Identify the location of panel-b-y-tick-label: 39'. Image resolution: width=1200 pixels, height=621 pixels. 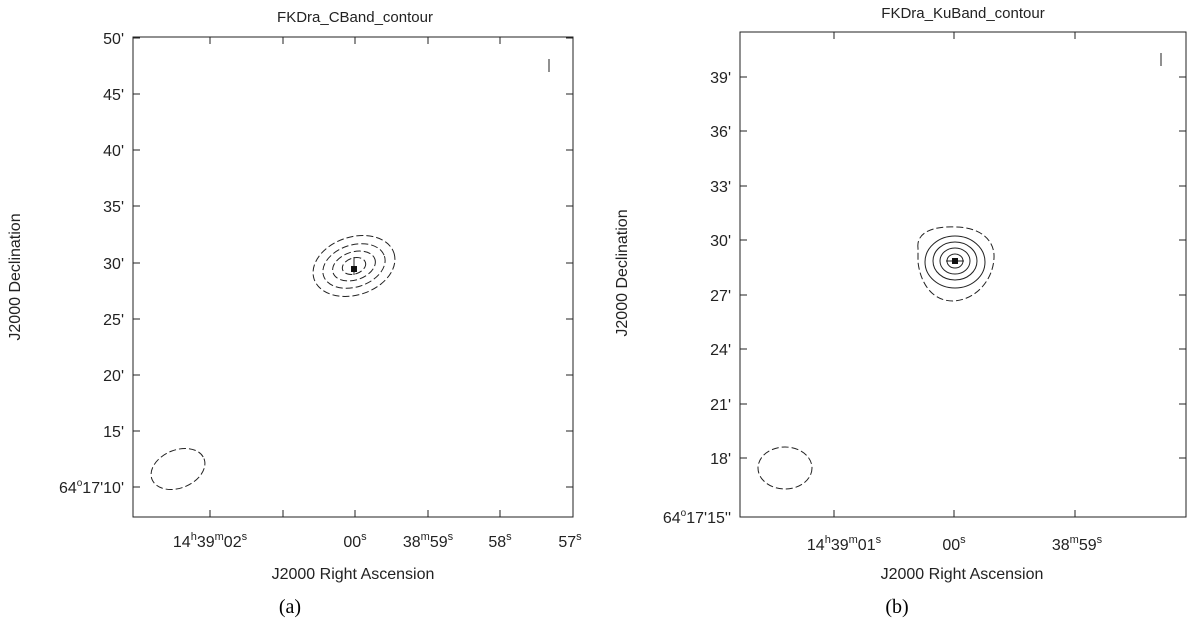
(720, 78).